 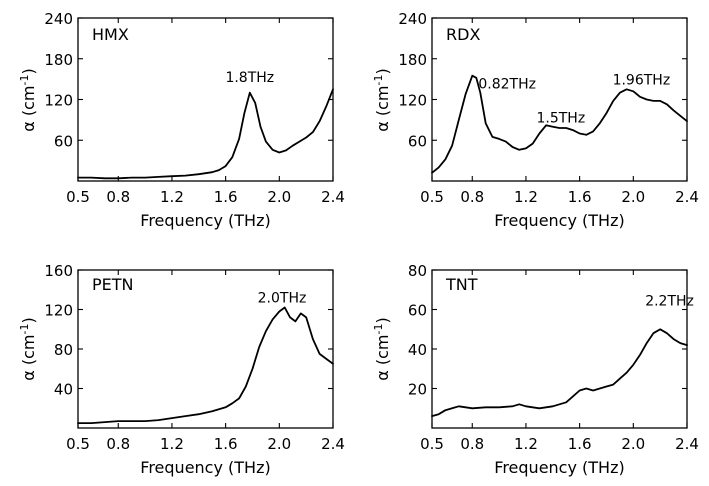 I want to click on peak-annotation: 2.0THz, so click(x=282, y=299).